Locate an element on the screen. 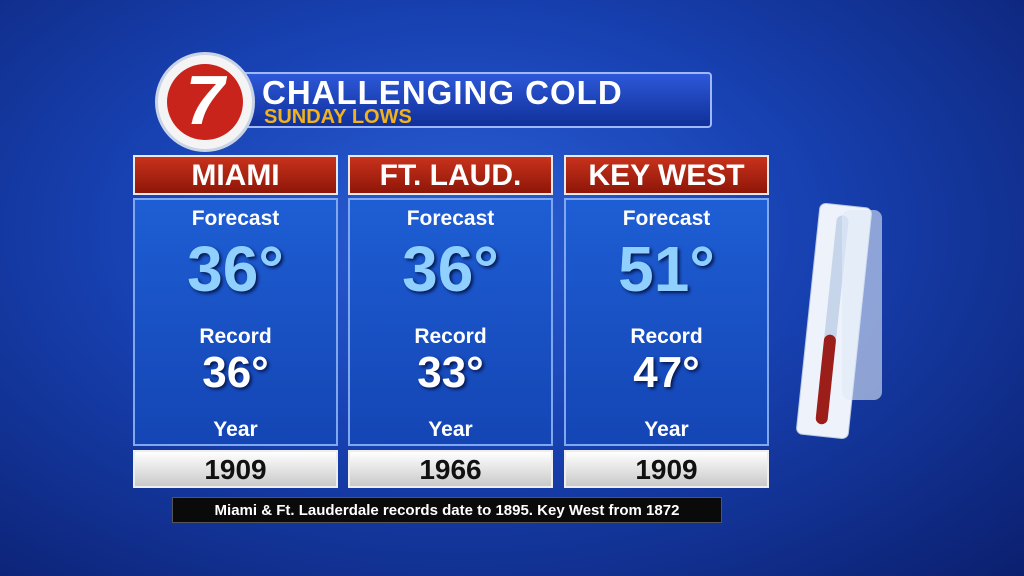  logo-number: 7 is located at coordinates (205, 100).